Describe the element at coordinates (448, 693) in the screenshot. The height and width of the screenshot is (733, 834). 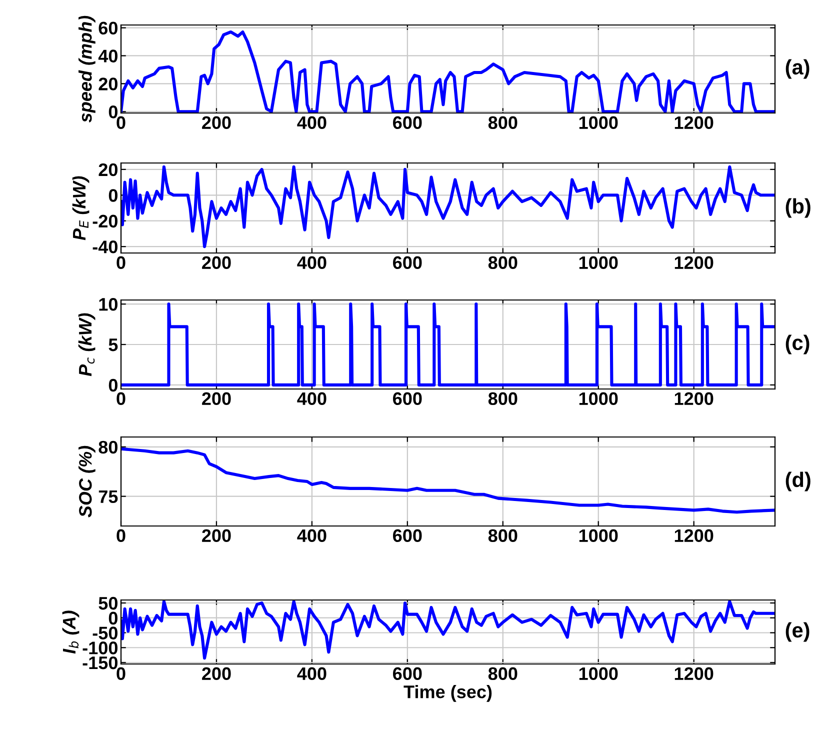
I see `x-axis-title: Time (sec)` at that location.